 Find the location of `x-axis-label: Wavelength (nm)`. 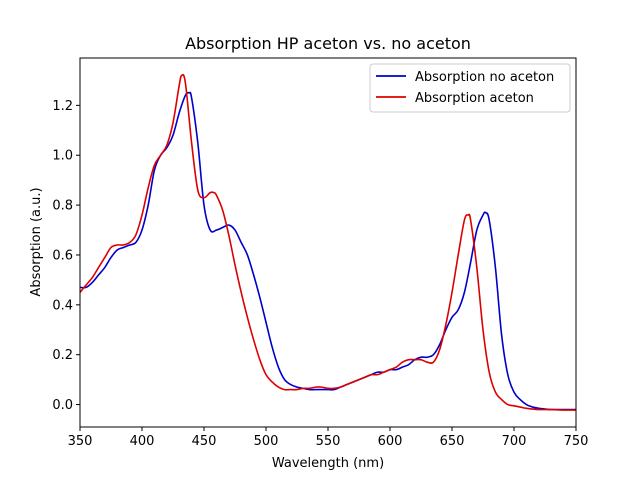

x-axis-label: Wavelength (nm) is located at coordinates (328, 463).